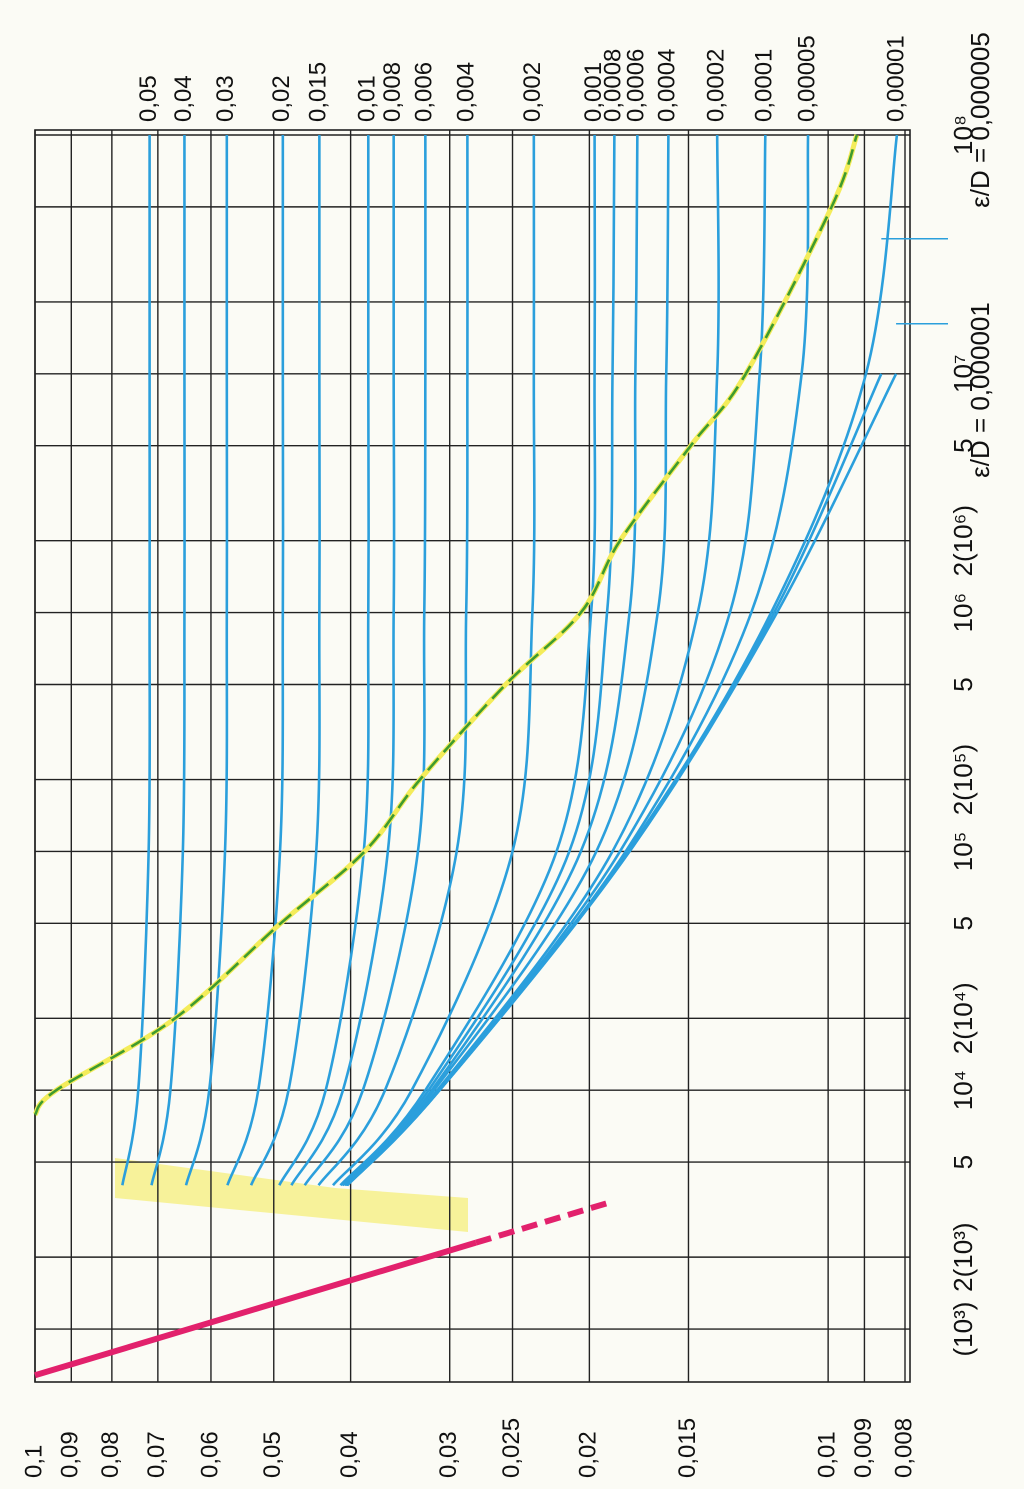  Describe the element at coordinates (963, 613) in the screenshot. I see `x-tick-label: 10⁶` at that location.